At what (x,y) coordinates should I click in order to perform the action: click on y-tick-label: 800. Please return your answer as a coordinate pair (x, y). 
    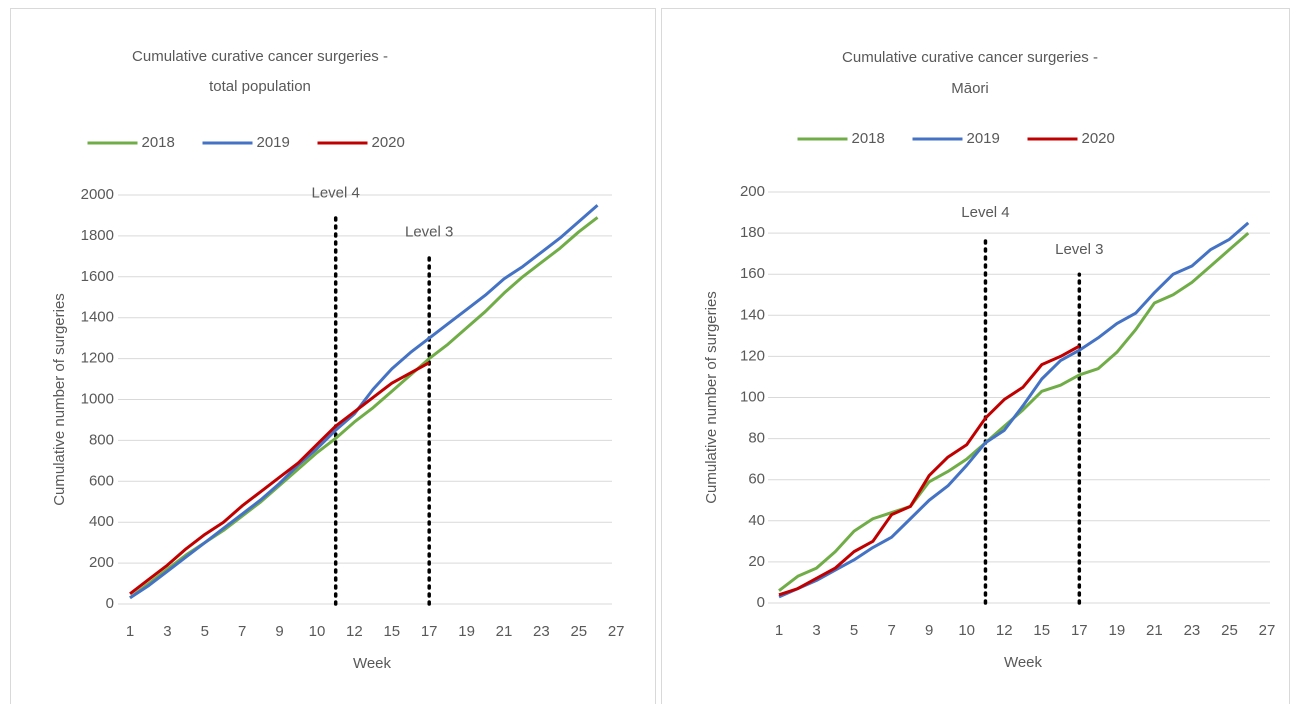
    Looking at the image, I should click on (101, 439).